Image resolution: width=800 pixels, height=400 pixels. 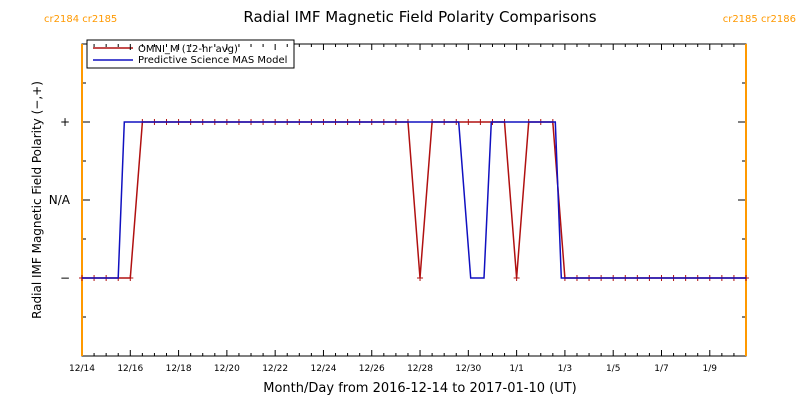 I want to click on legend-label-omni: OMNI_M (12-hr avg), so click(x=188, y=49).